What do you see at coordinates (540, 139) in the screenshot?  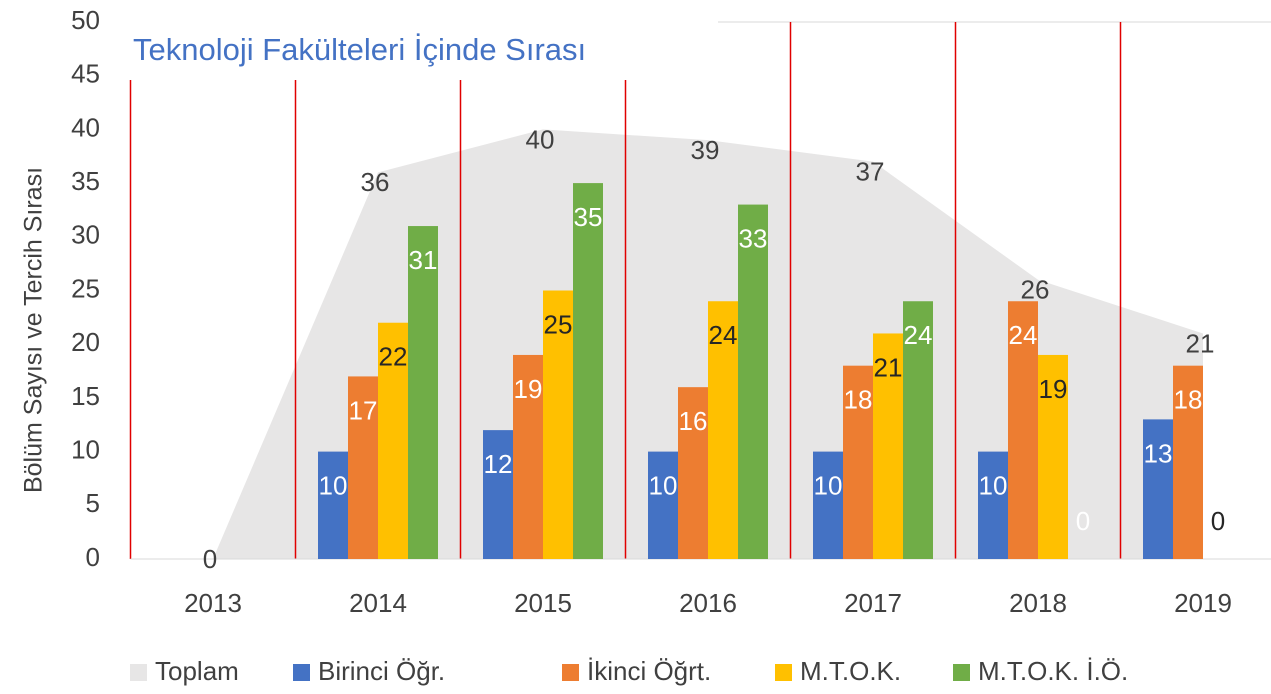 I see `data-label: 40` at bounding box center [540, 139].